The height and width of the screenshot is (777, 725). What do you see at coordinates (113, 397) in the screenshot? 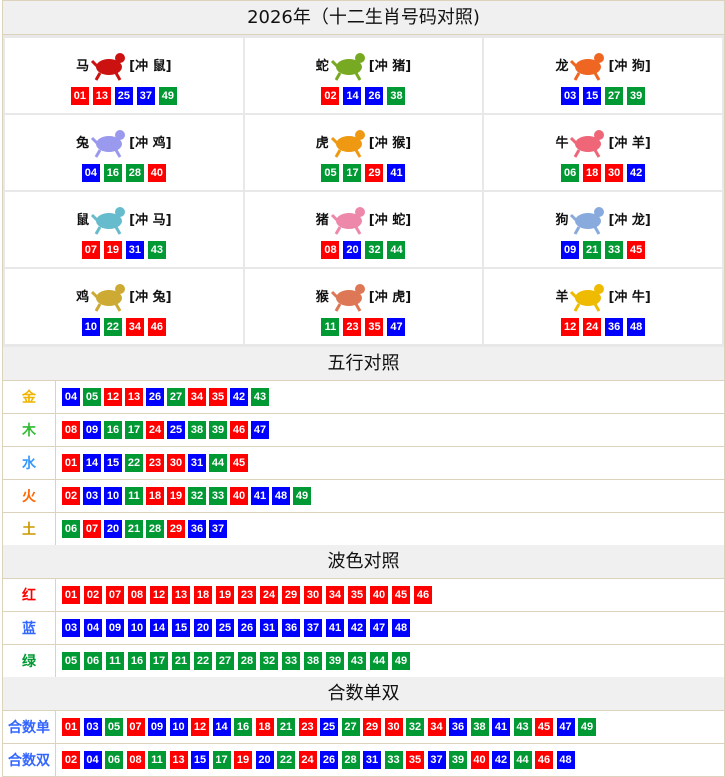
I see `number-ball: 12` at bounding box center [113, 397].